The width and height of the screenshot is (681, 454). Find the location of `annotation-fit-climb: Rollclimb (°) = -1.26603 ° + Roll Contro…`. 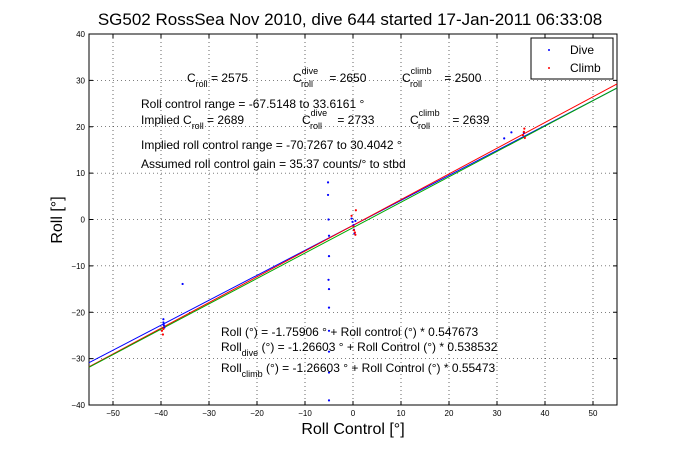

annotation-fit-climb: Rollclimb (°) = -1.26603 ° + Roll Contro… is located at coordinates (358, 370).